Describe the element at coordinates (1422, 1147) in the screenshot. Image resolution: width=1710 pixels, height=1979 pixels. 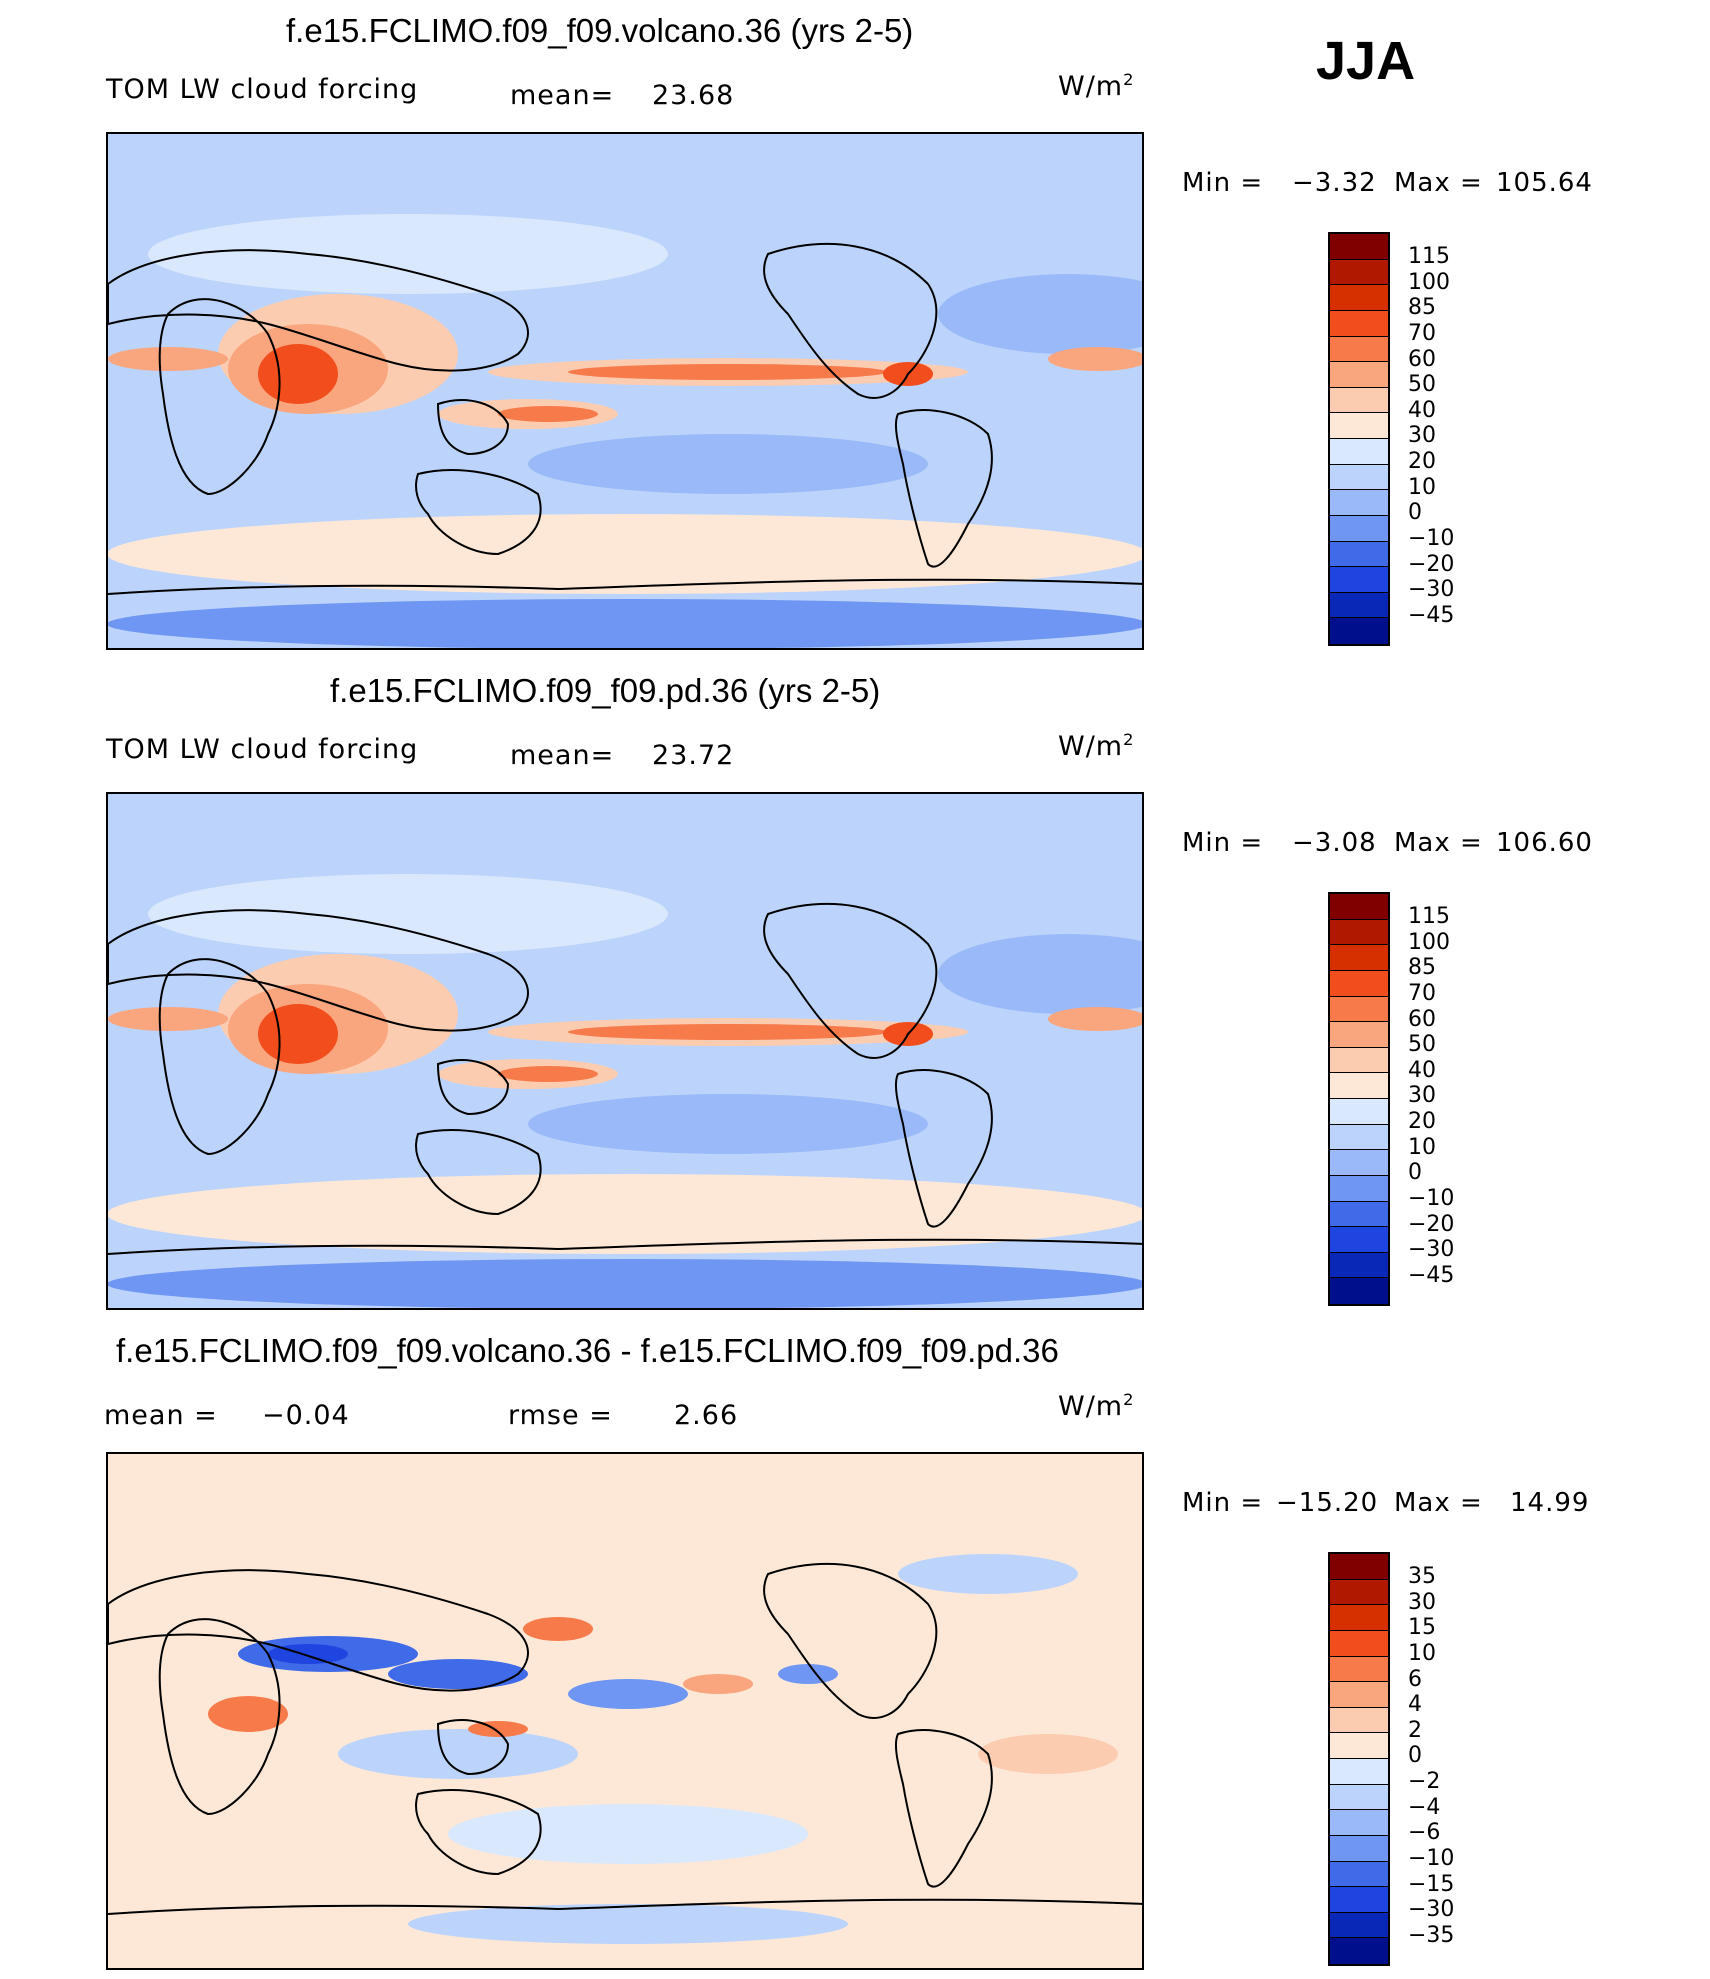
I see `colorbar-tick-label: 10` at that location.